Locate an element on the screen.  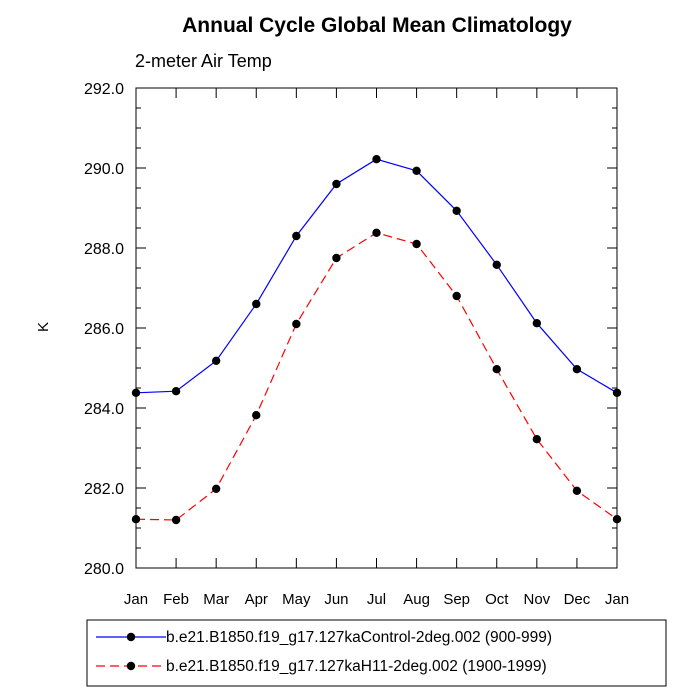
y-tick-label: 286.0 is located at coordinates (104, 329).